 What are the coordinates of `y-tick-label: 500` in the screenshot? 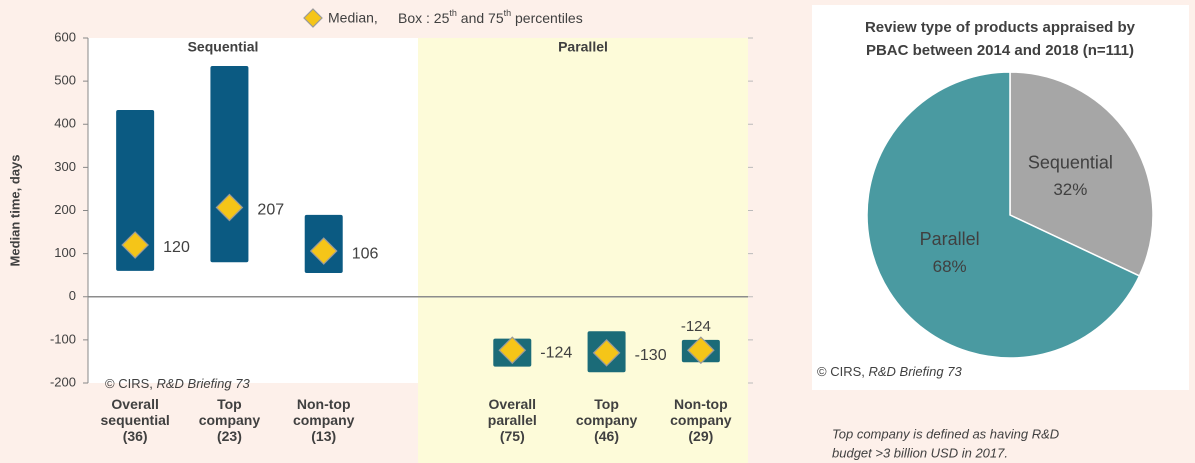 It's located at (65, 80).